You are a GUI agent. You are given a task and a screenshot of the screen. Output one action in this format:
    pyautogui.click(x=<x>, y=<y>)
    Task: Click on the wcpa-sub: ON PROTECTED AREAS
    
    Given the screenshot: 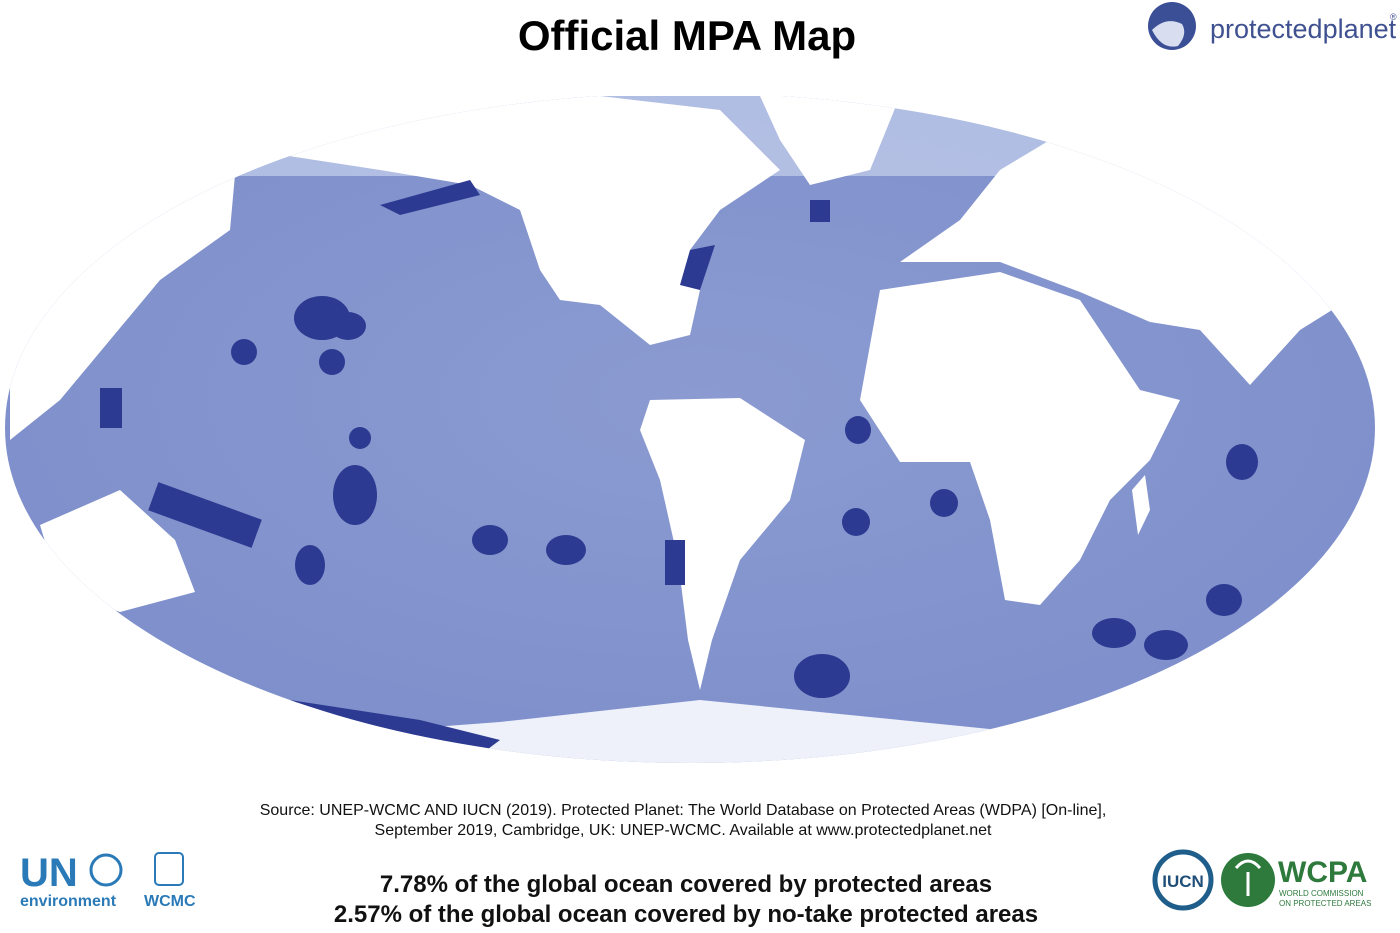 What is the action you would take?
    pyautogui.click(x=1325, y=903)
    